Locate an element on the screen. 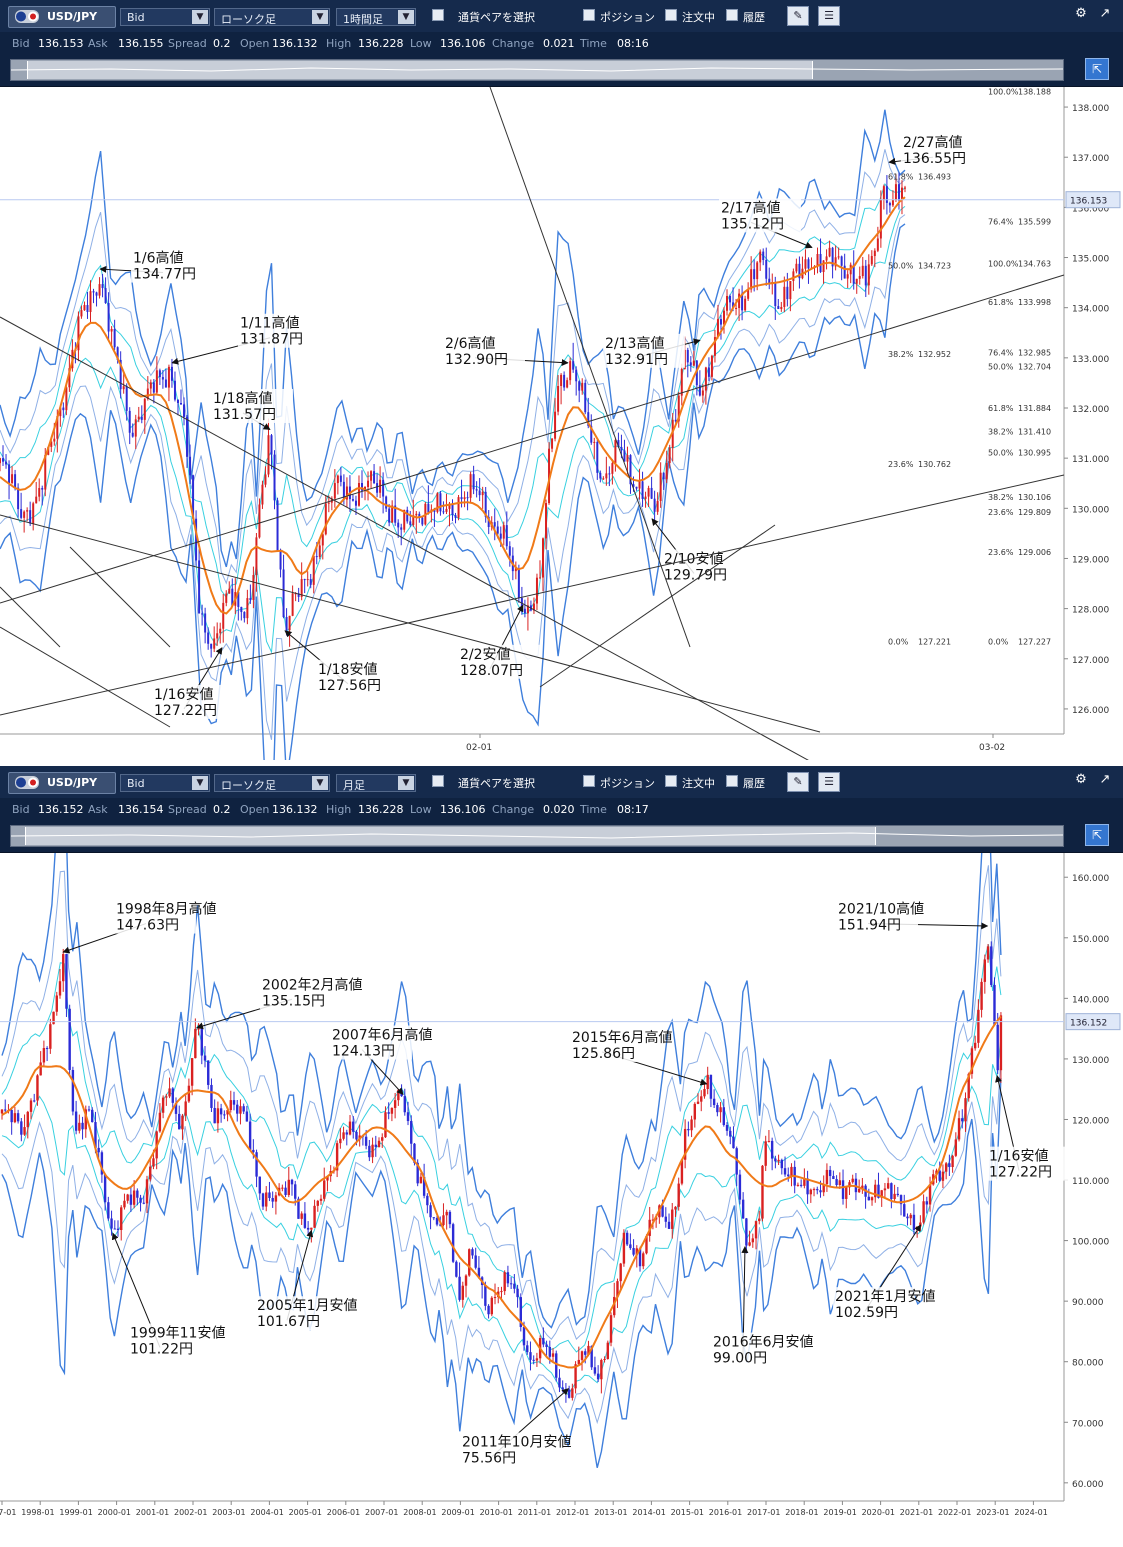 This screenshot has height=1547, width=1123. expand-arrow-icon: ⇱ is located at coordinates (1097, 835).